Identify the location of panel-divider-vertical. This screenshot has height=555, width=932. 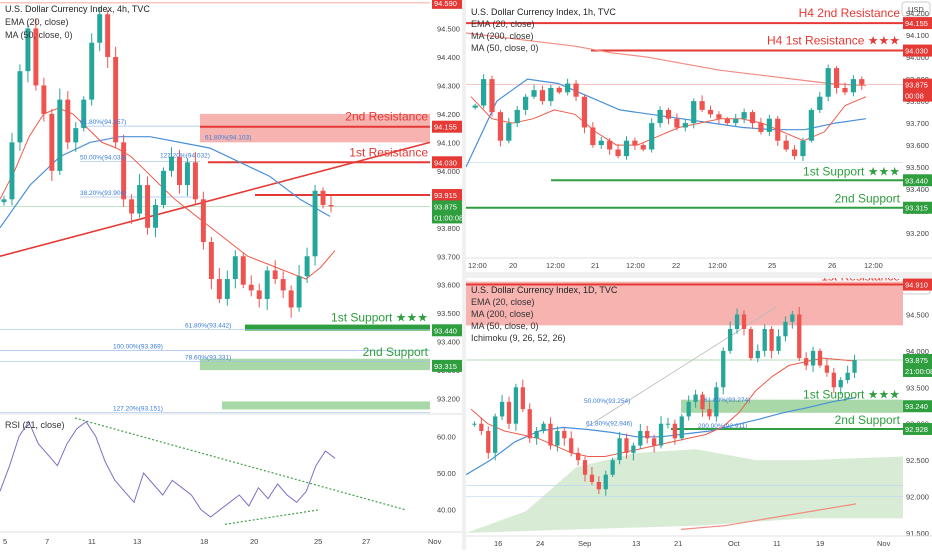
(464, 275).